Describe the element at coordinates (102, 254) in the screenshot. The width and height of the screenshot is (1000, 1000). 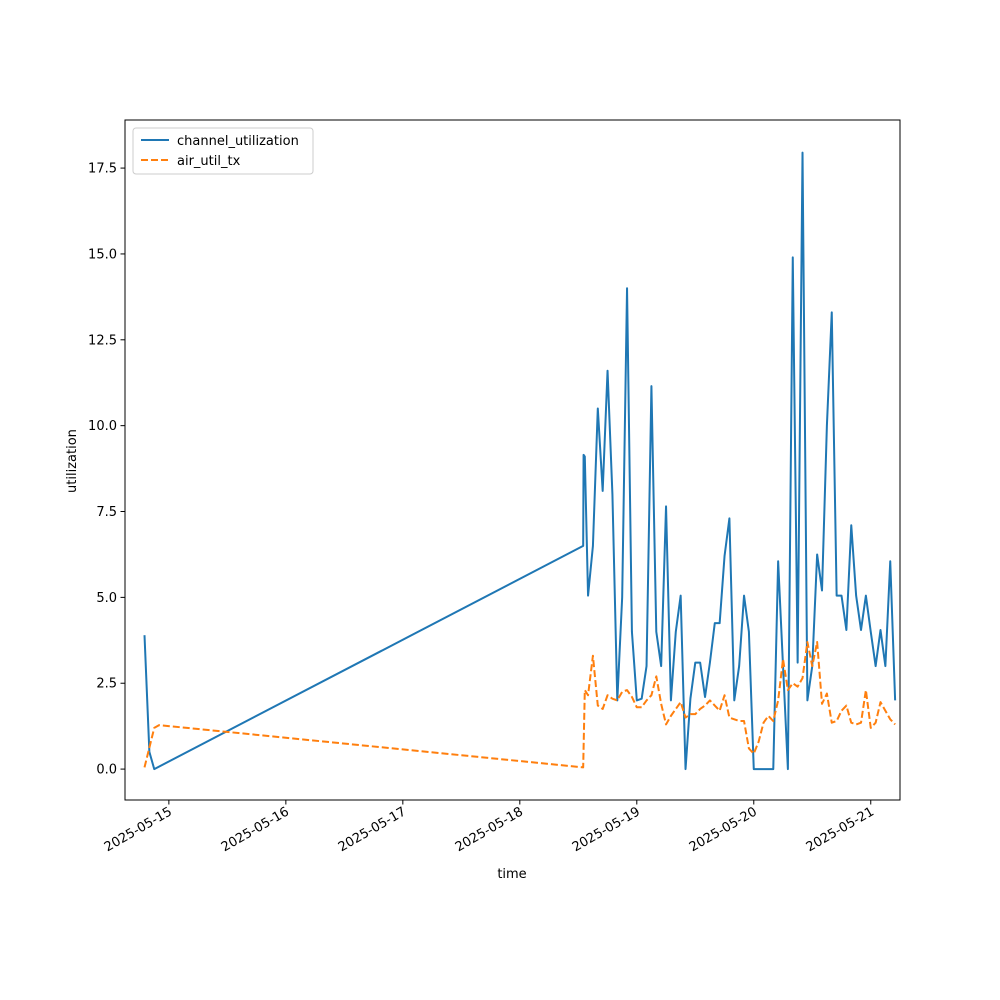
I see `y-tick-label: 15.0` at that location.